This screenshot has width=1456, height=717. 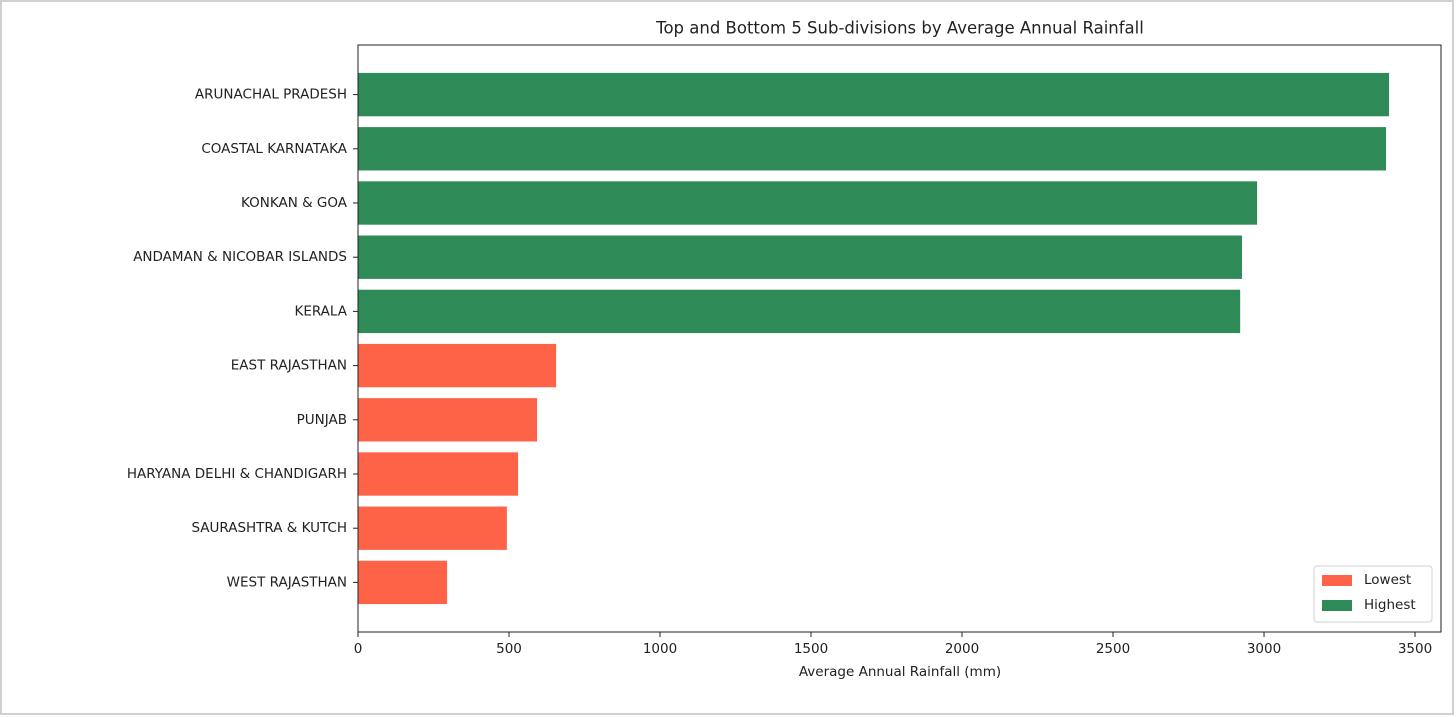 I want to click on y-tick-label: KERALA, so click(x=320, y=311).